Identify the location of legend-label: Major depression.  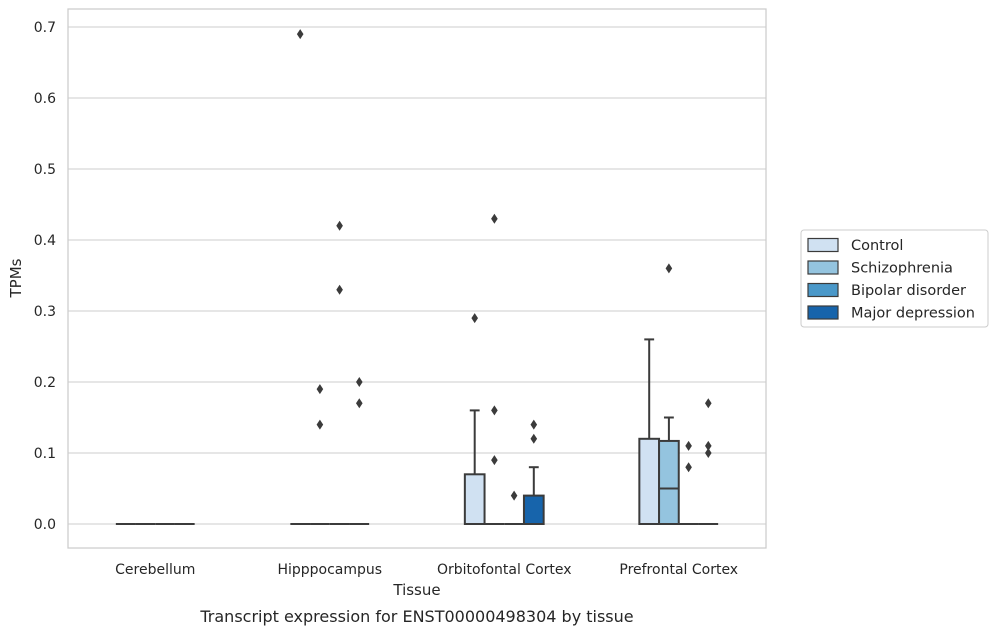
(913, 314).